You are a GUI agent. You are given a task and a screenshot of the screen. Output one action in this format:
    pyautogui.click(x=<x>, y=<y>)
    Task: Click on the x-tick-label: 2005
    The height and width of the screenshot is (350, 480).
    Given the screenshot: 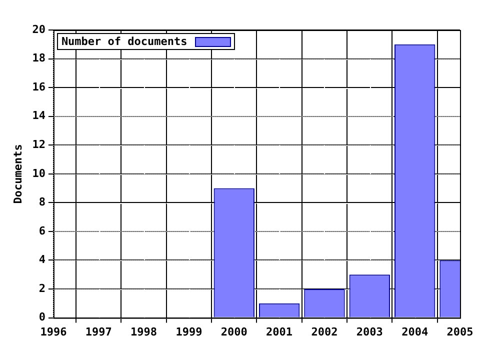 What is the action you would take?
    pyautogui.click(x=460, y=331)
    